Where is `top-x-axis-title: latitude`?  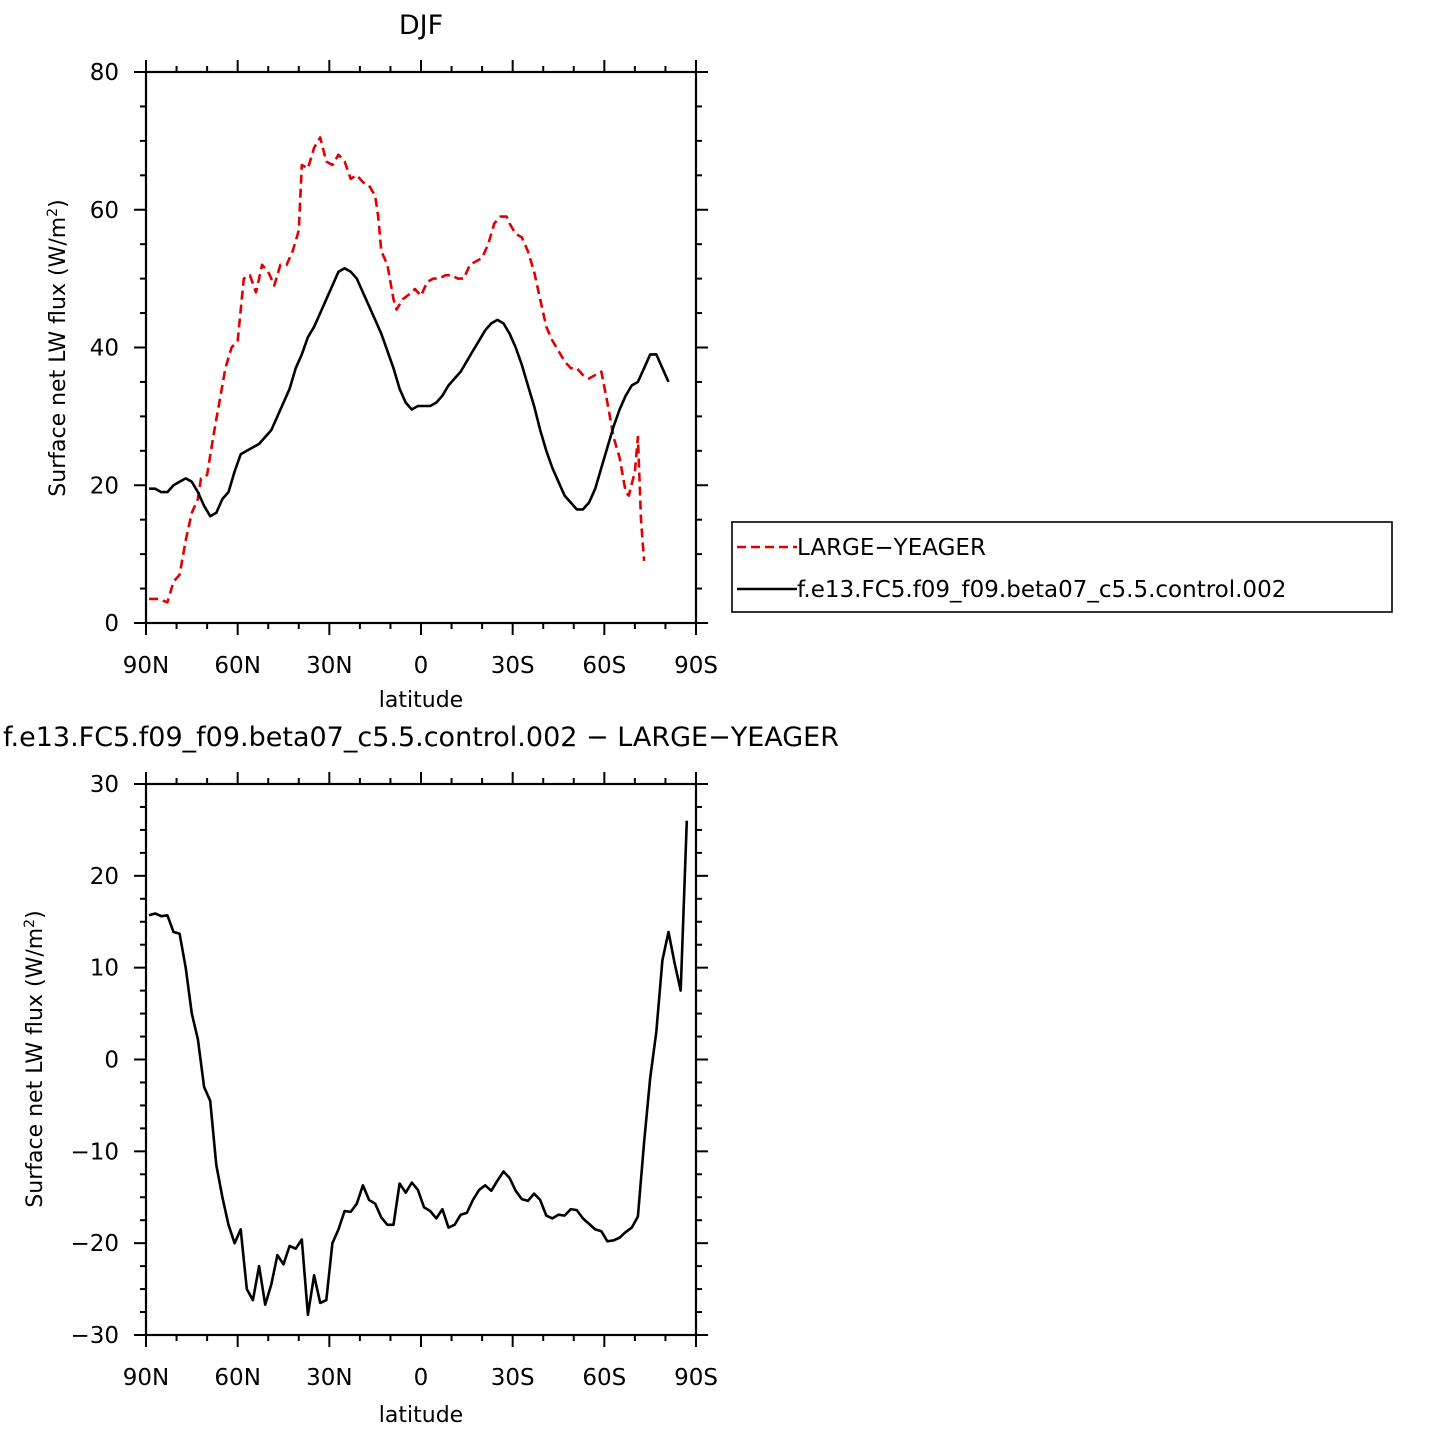 top-x-axis-title: latitude is located at coordinates (421, 700).